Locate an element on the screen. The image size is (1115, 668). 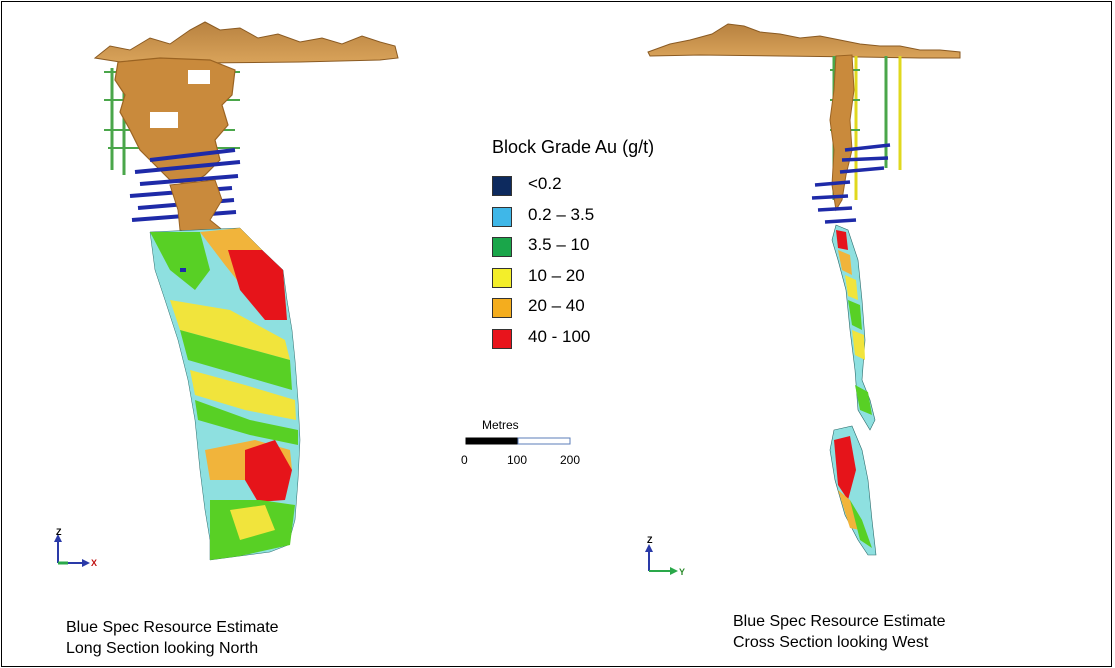
cross-blue-drillholes is located at coordinates (851, 183).